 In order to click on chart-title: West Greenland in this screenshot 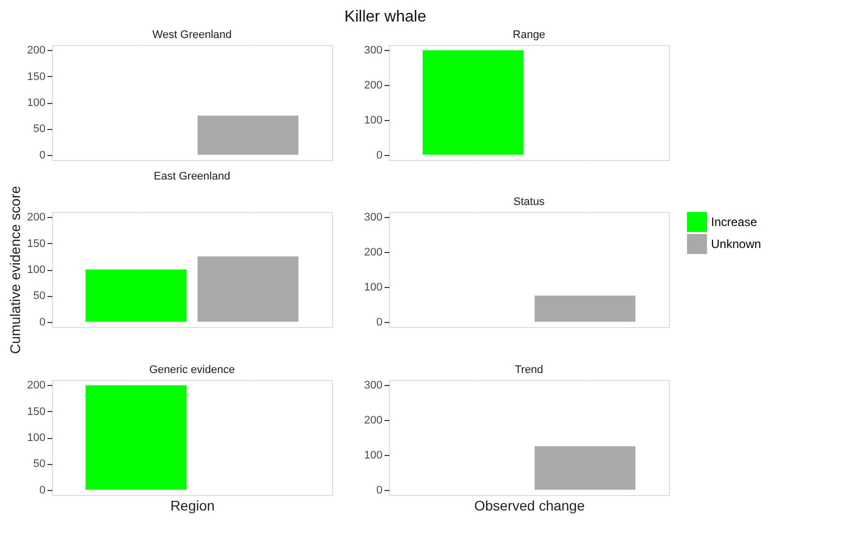, I will do `click(192, 35)`.